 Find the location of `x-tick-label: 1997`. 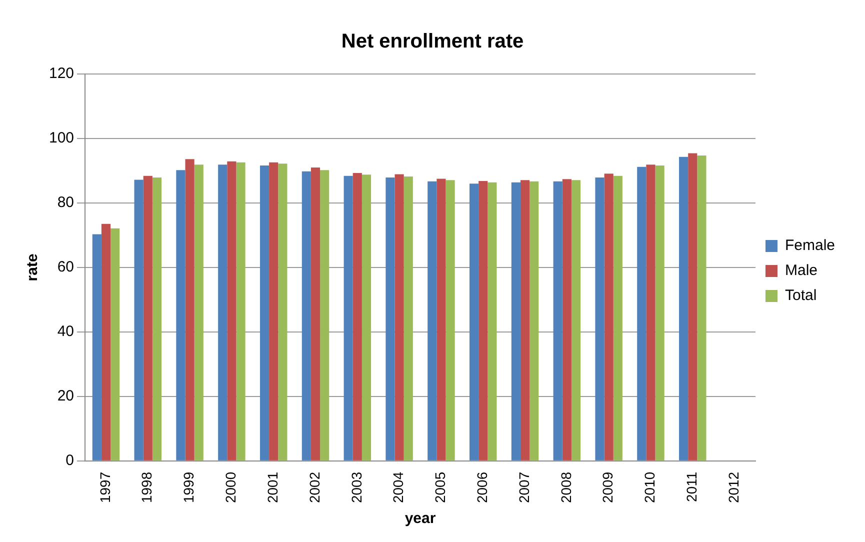

x-tick-label: 1997 is located at coordinates (104, 488).